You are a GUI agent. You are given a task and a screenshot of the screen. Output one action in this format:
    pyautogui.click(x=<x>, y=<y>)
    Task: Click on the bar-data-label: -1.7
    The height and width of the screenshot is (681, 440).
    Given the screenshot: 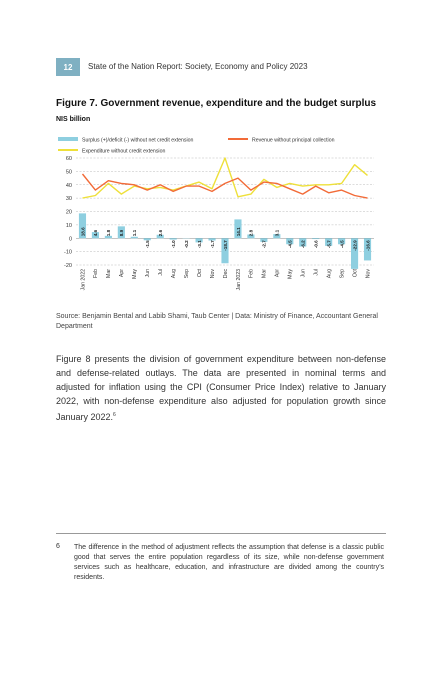 What is the action you would take?
    pyautogui.click(x=212, y=244)
    